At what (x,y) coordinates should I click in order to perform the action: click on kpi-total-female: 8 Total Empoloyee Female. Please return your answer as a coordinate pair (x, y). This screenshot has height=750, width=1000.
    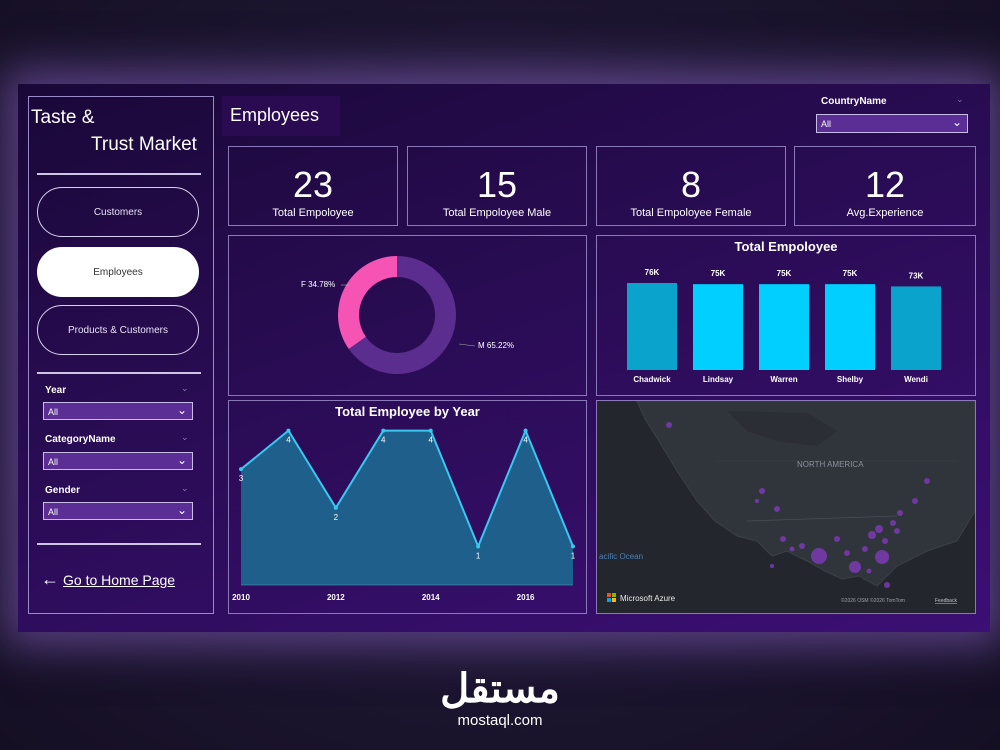
    Looking at the image, I should click on (691, 186).